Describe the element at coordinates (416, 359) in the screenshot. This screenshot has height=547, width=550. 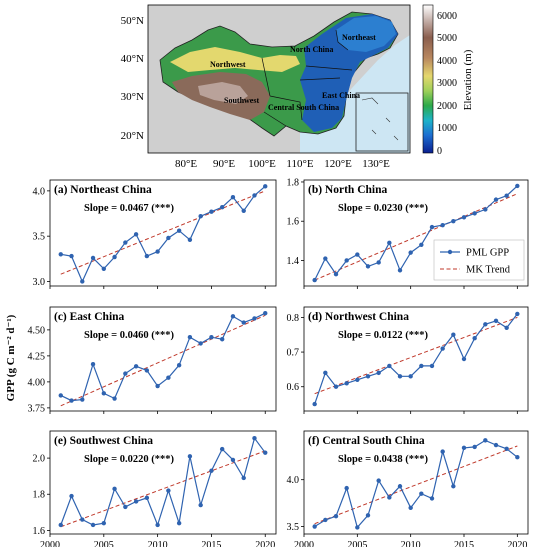
I see `plot-frame` at that location.